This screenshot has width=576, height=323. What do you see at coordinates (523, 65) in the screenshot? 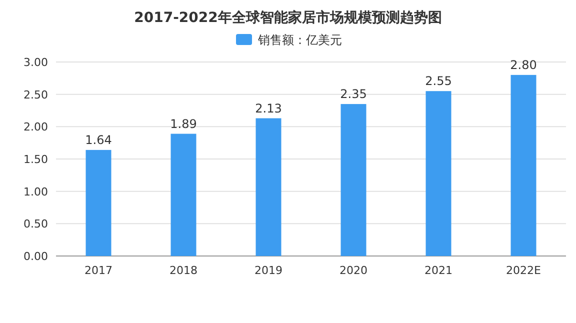
I see `data-label: 2.80` at bounding box center [523, 65].